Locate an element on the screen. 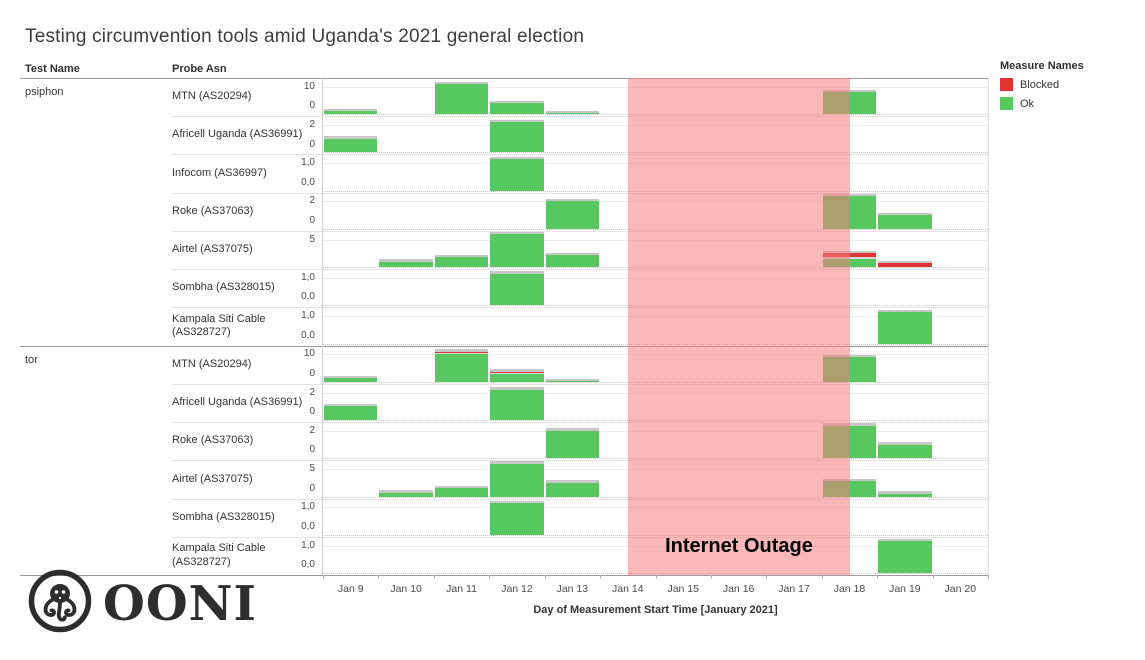  legend-item-label: Ok is located at coordinates (1027, 103).